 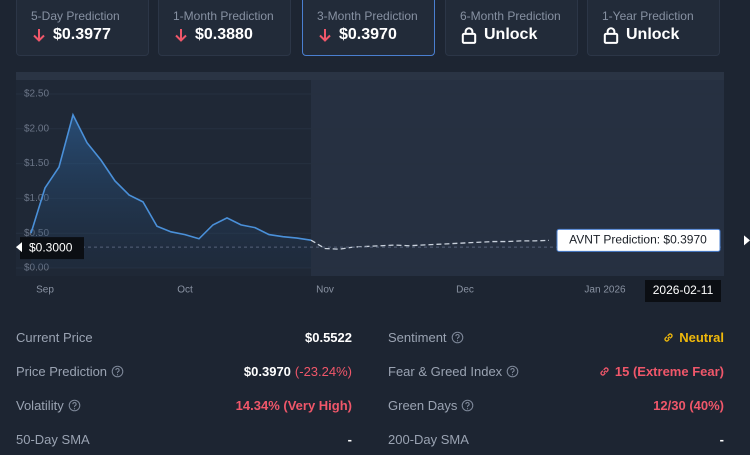 I want to click on card-value-text: $0.3970, so click(x=368, y=34).